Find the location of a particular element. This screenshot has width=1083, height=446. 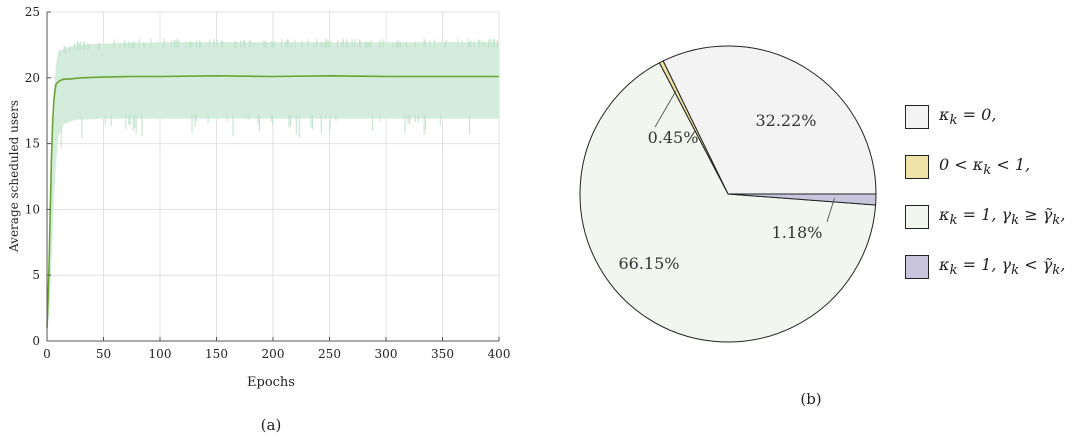

legend-label-zero: κk = 0, is located at coordinates (968, 117).